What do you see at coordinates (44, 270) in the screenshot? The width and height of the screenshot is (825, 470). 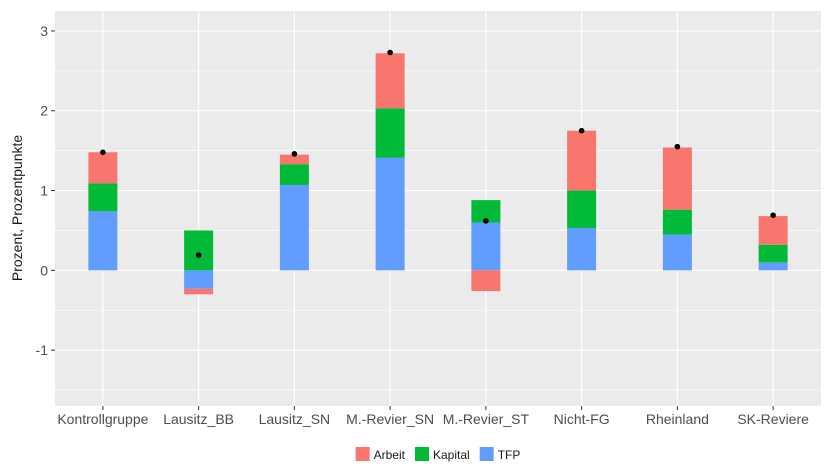 I see `y-tick-label: 0` at bounding box center [44, 270].